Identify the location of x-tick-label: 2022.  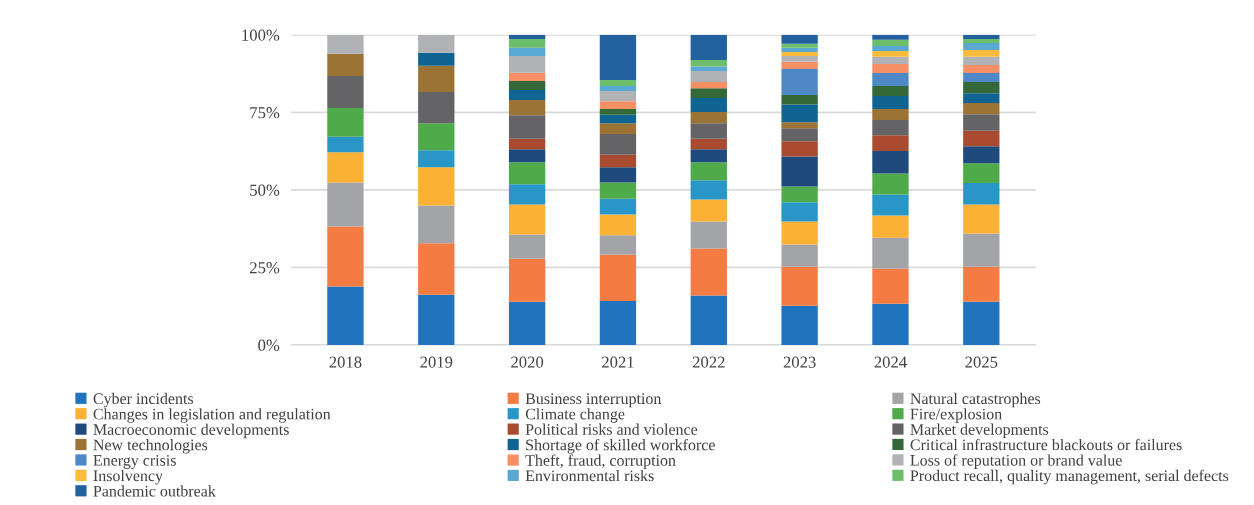
(708, 362).